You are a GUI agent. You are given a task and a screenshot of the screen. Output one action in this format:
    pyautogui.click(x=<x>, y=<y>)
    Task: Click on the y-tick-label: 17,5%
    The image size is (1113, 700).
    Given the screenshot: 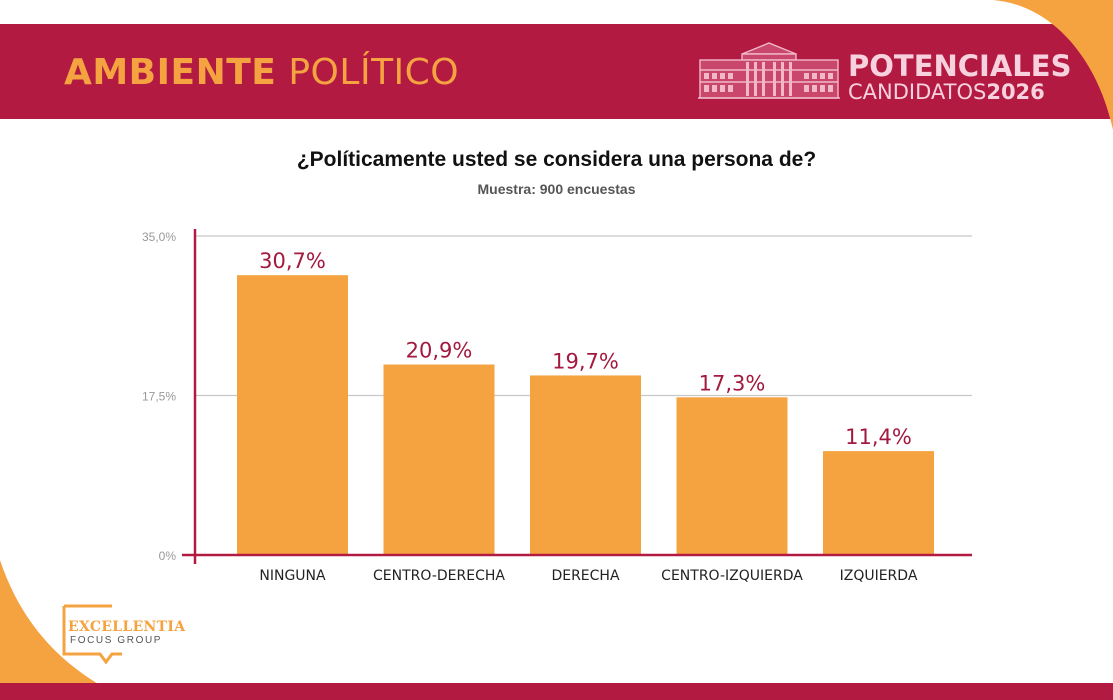 What is the action you would take?
    pyautogui.click(x=159, y=397)
    